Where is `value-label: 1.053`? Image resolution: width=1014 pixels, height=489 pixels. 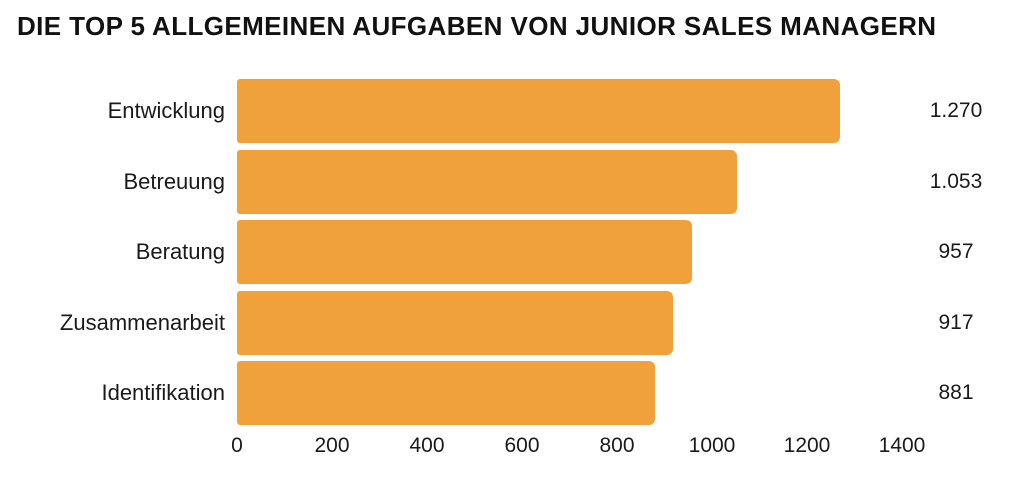 value-label: 1.053 is located at coordinates (956, 181).